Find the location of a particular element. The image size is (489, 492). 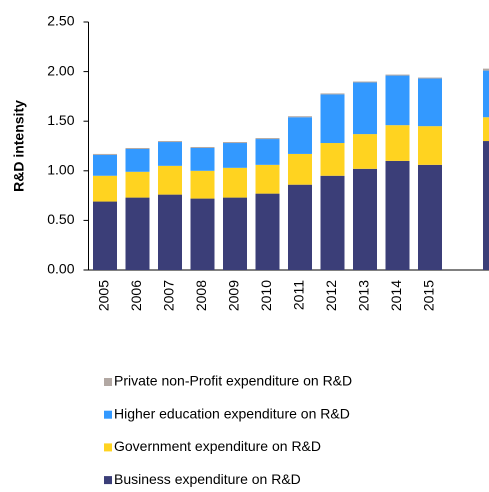

y-tick-label: 2.00 is located at coordinates (60, 70).